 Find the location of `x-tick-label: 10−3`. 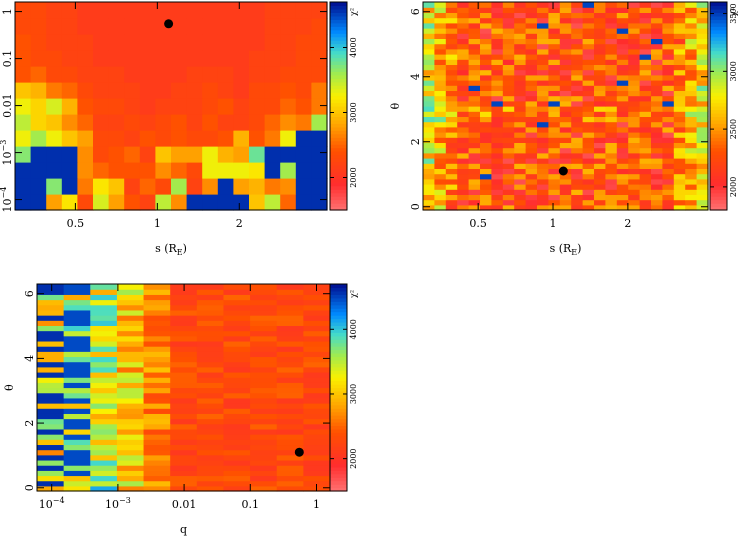

x-tick-label: 10−3 is located at coordinates (118, 503).